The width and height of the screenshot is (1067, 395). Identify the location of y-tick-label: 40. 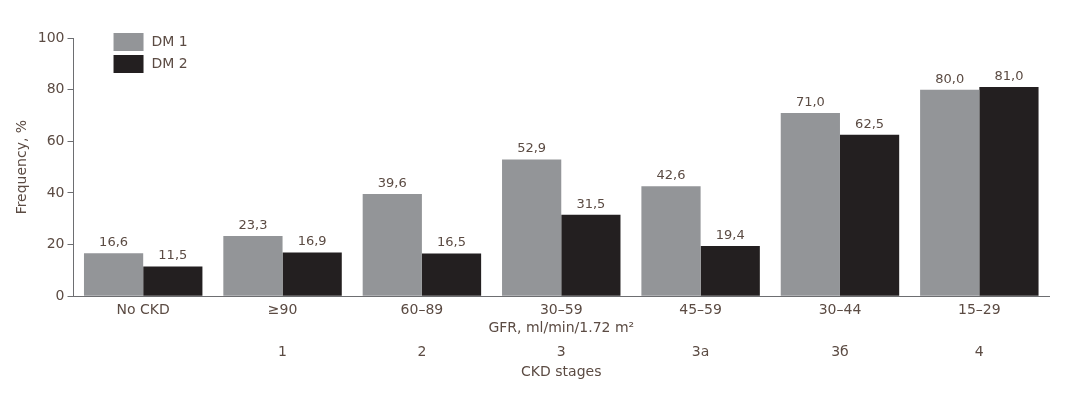
(55, 191).